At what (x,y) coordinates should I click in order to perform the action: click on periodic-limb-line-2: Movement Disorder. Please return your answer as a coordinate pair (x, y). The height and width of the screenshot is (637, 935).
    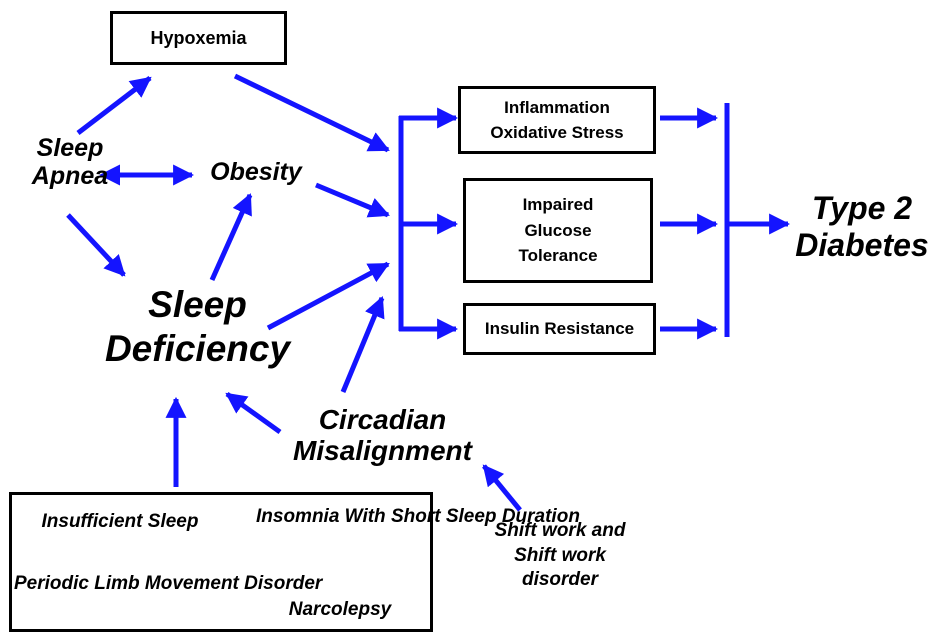
    Looking at the image, I should click on (233, 583).